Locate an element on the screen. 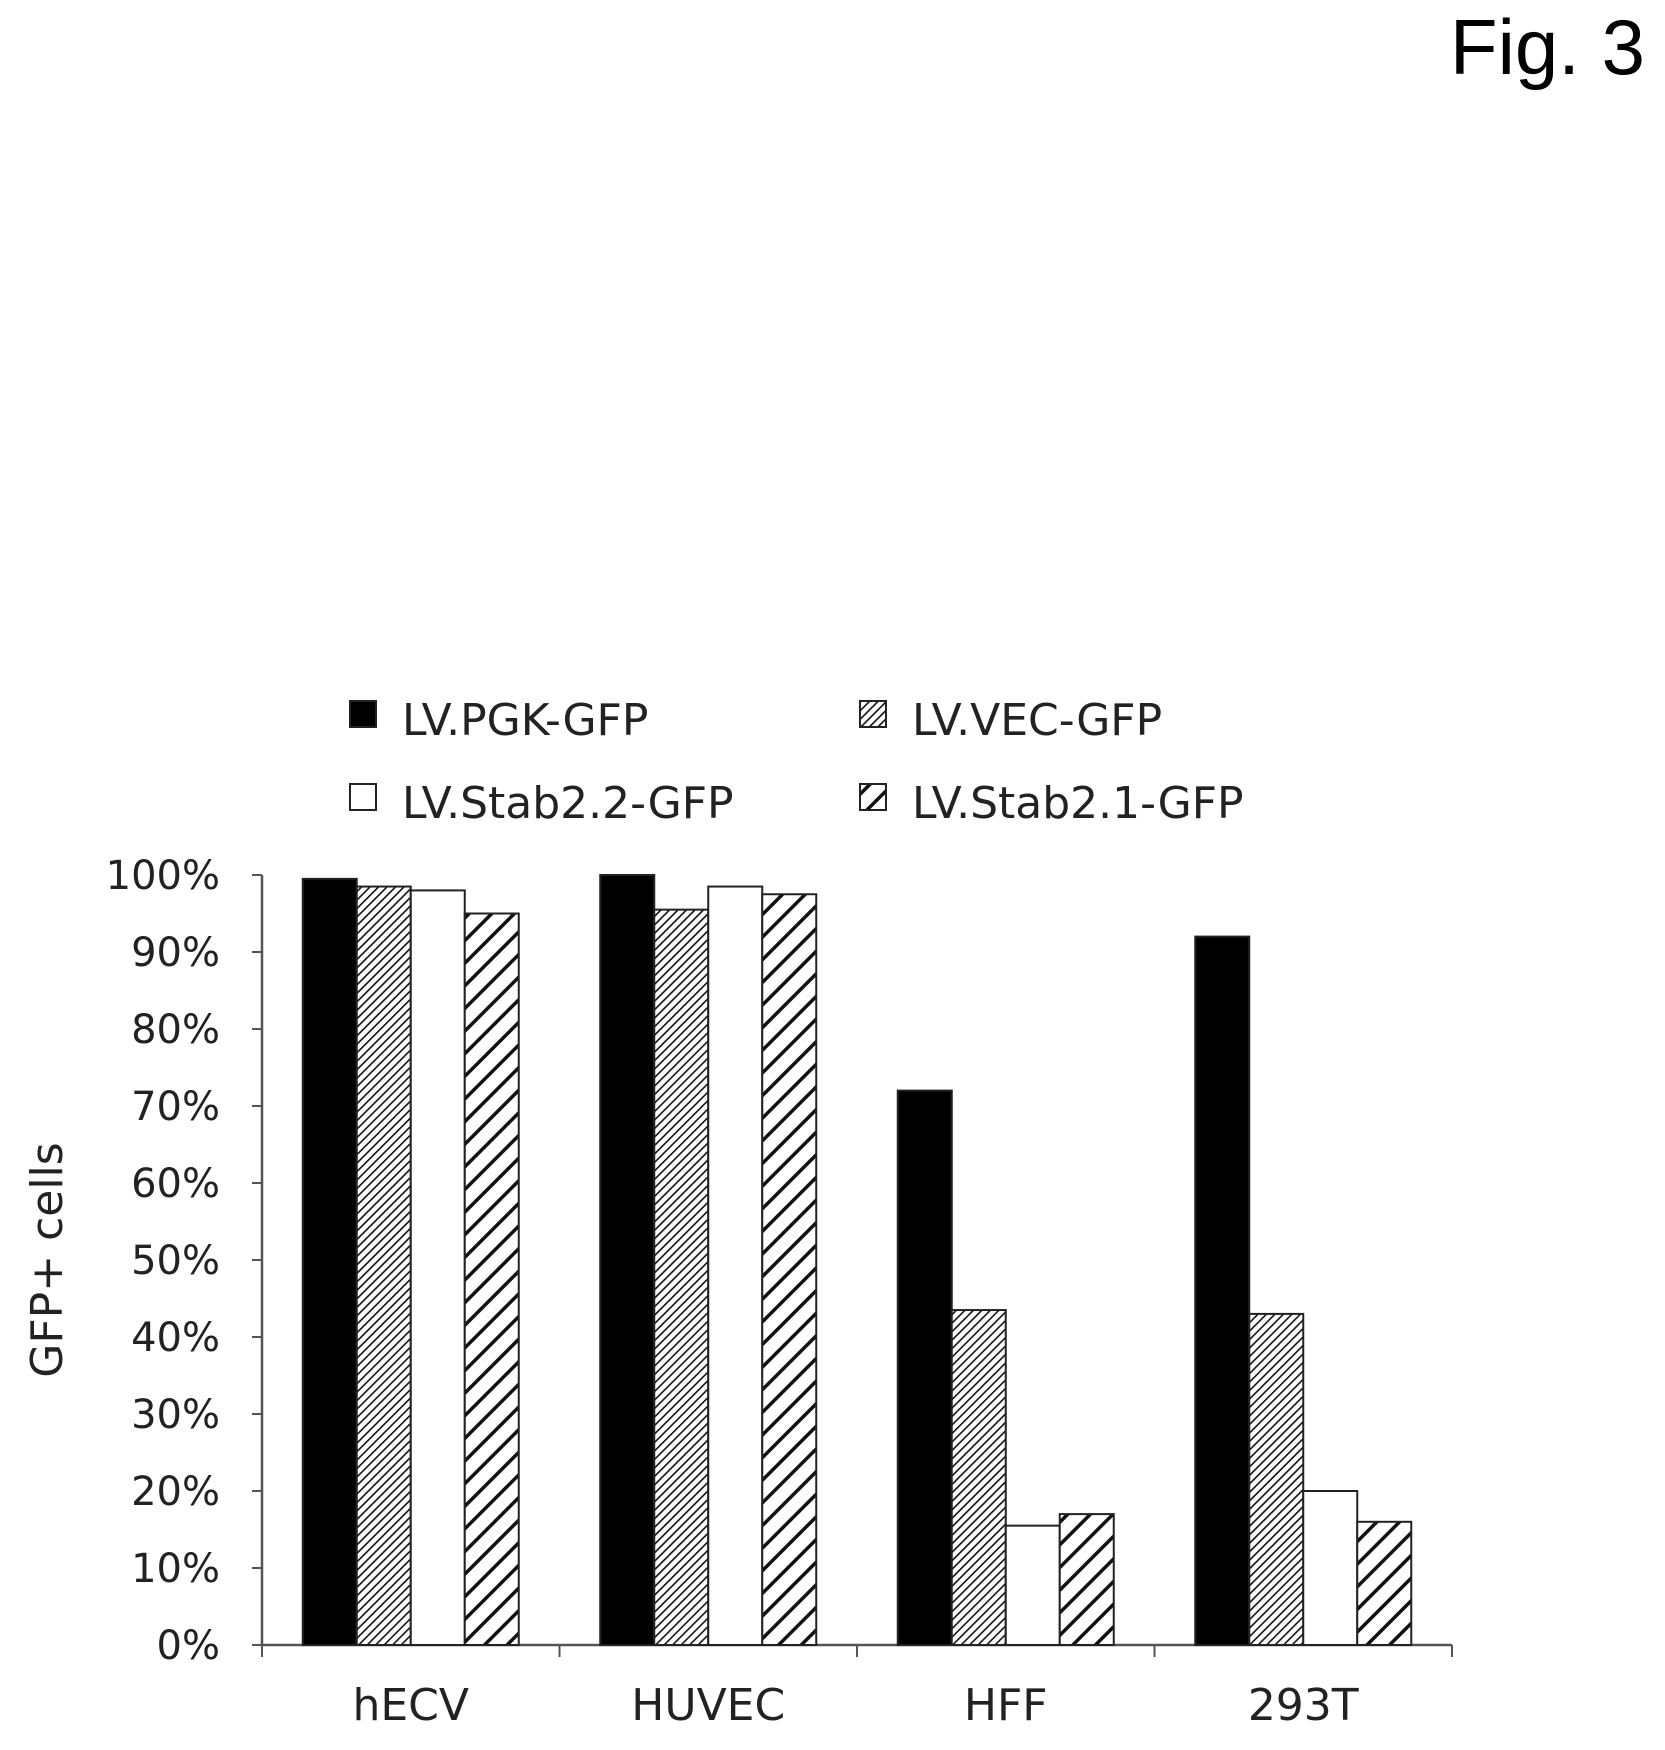 Image resolution: width=1665 pixels, height=1750 pixels. legend-label: LV.VEC-GFP is located at coordinates (1037, 720).